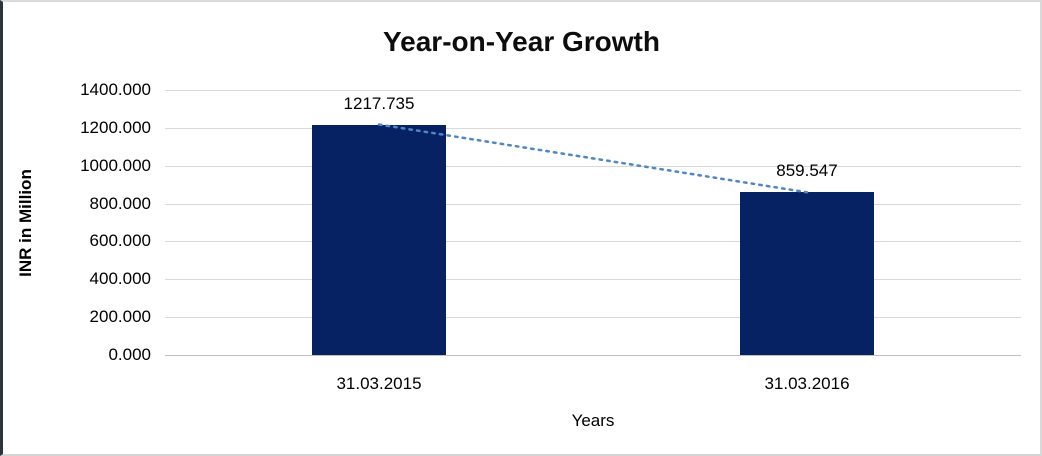 This screenshot has width=1042, height=456. I want to click on bar-31.03.2015, so click(379, 239).